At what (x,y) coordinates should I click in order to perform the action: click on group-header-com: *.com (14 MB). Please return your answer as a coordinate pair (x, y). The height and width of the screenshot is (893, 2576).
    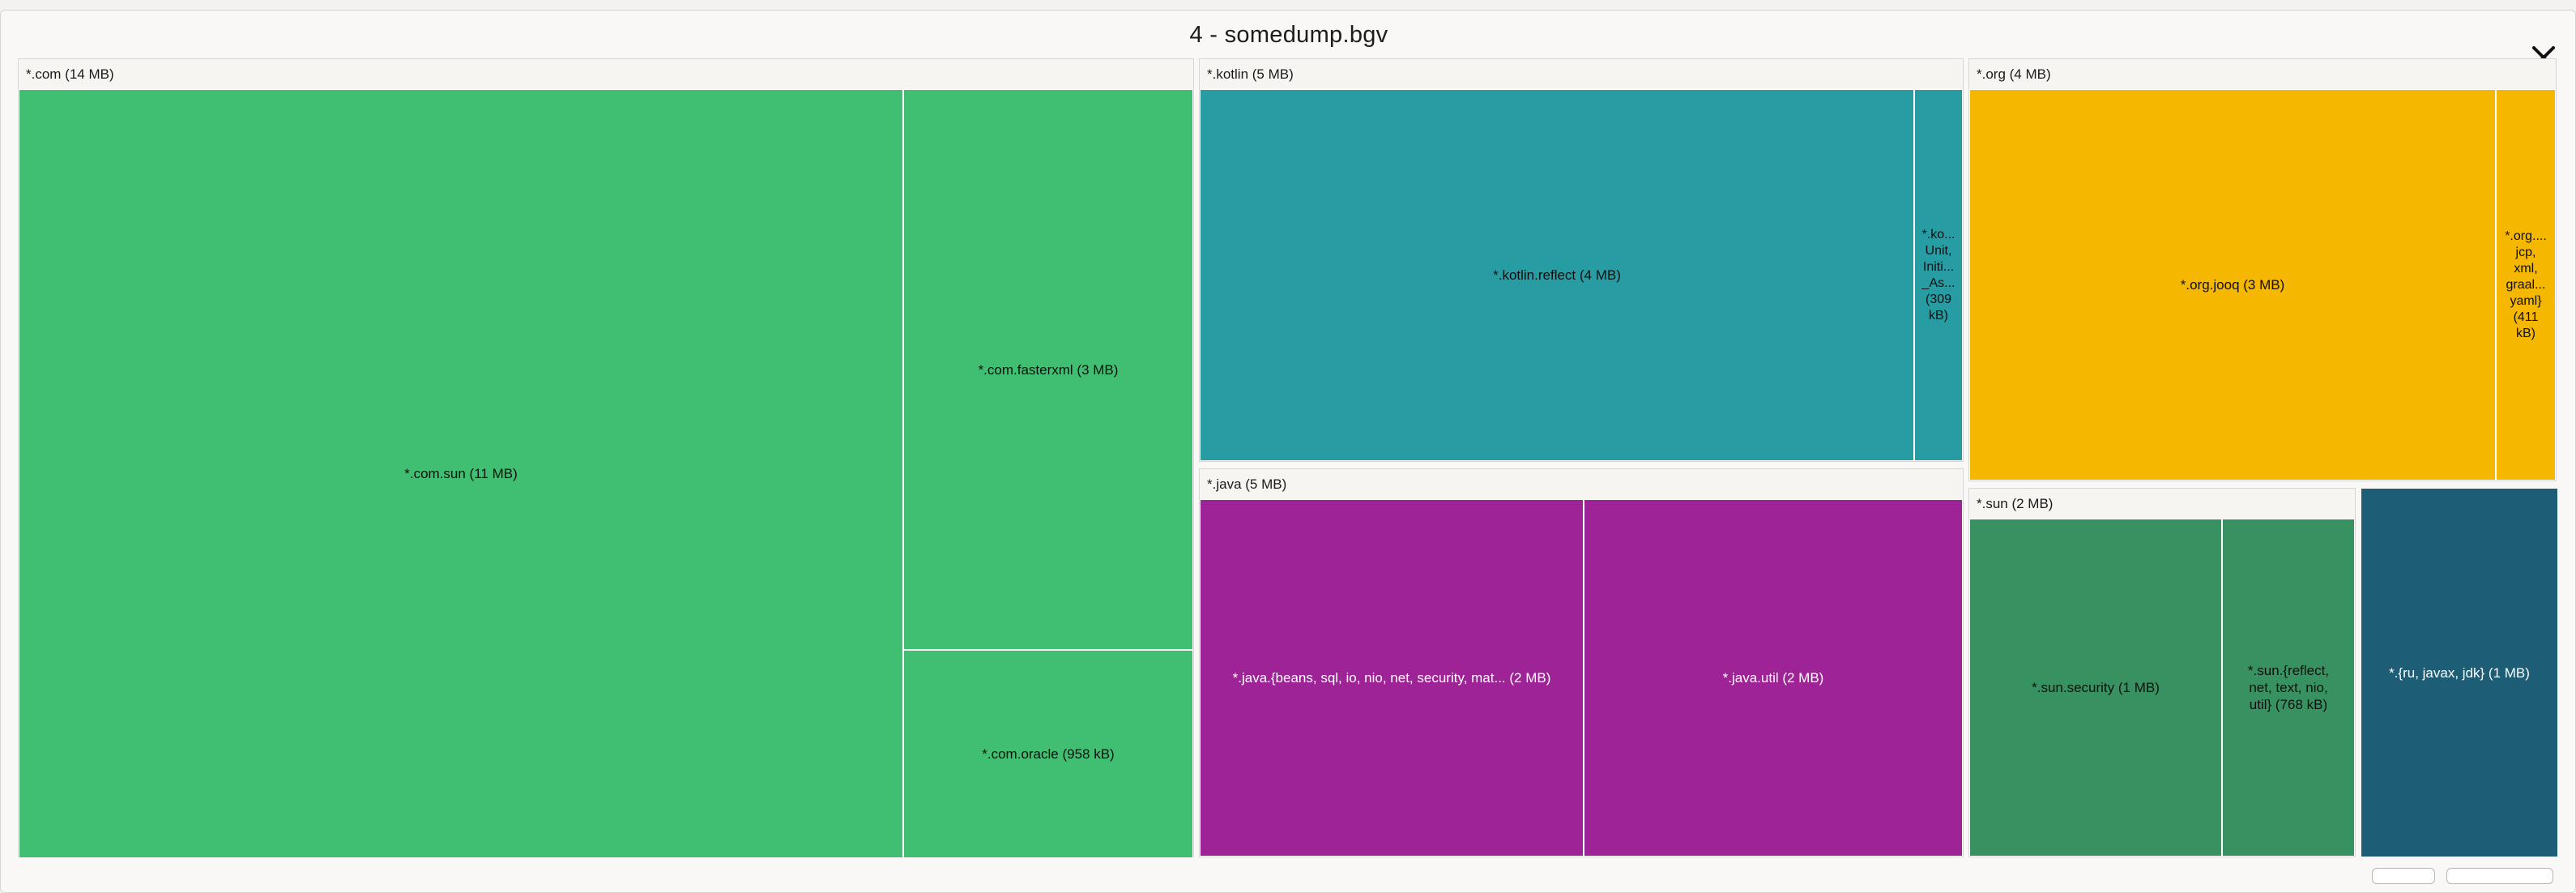
    Looking at the image, I should click on (70, 74).